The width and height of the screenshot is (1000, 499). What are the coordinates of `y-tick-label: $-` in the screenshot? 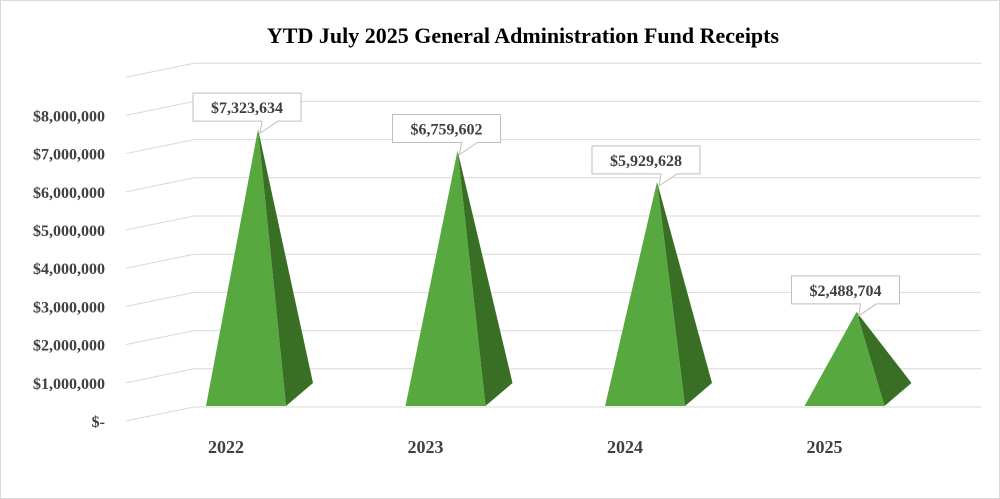 It's located at (98, 422).